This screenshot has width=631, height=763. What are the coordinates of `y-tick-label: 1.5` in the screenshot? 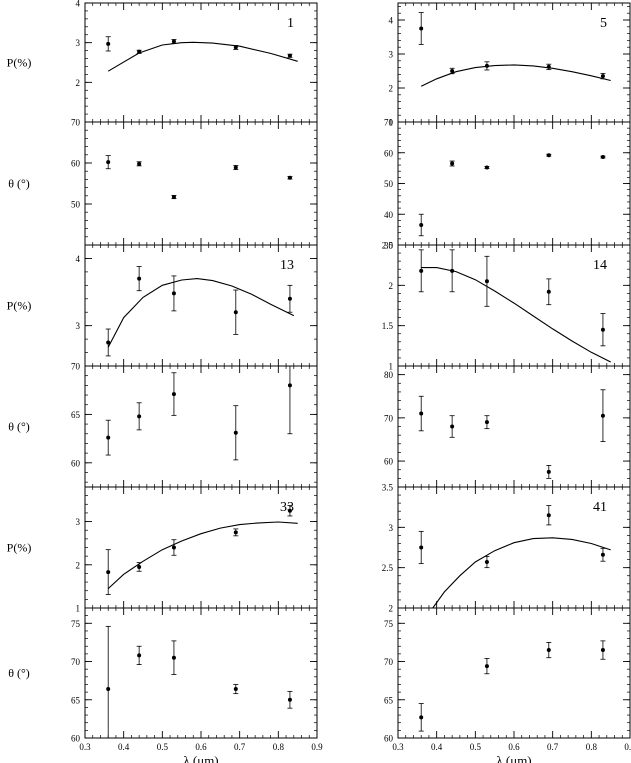 It's located at (388, 326).